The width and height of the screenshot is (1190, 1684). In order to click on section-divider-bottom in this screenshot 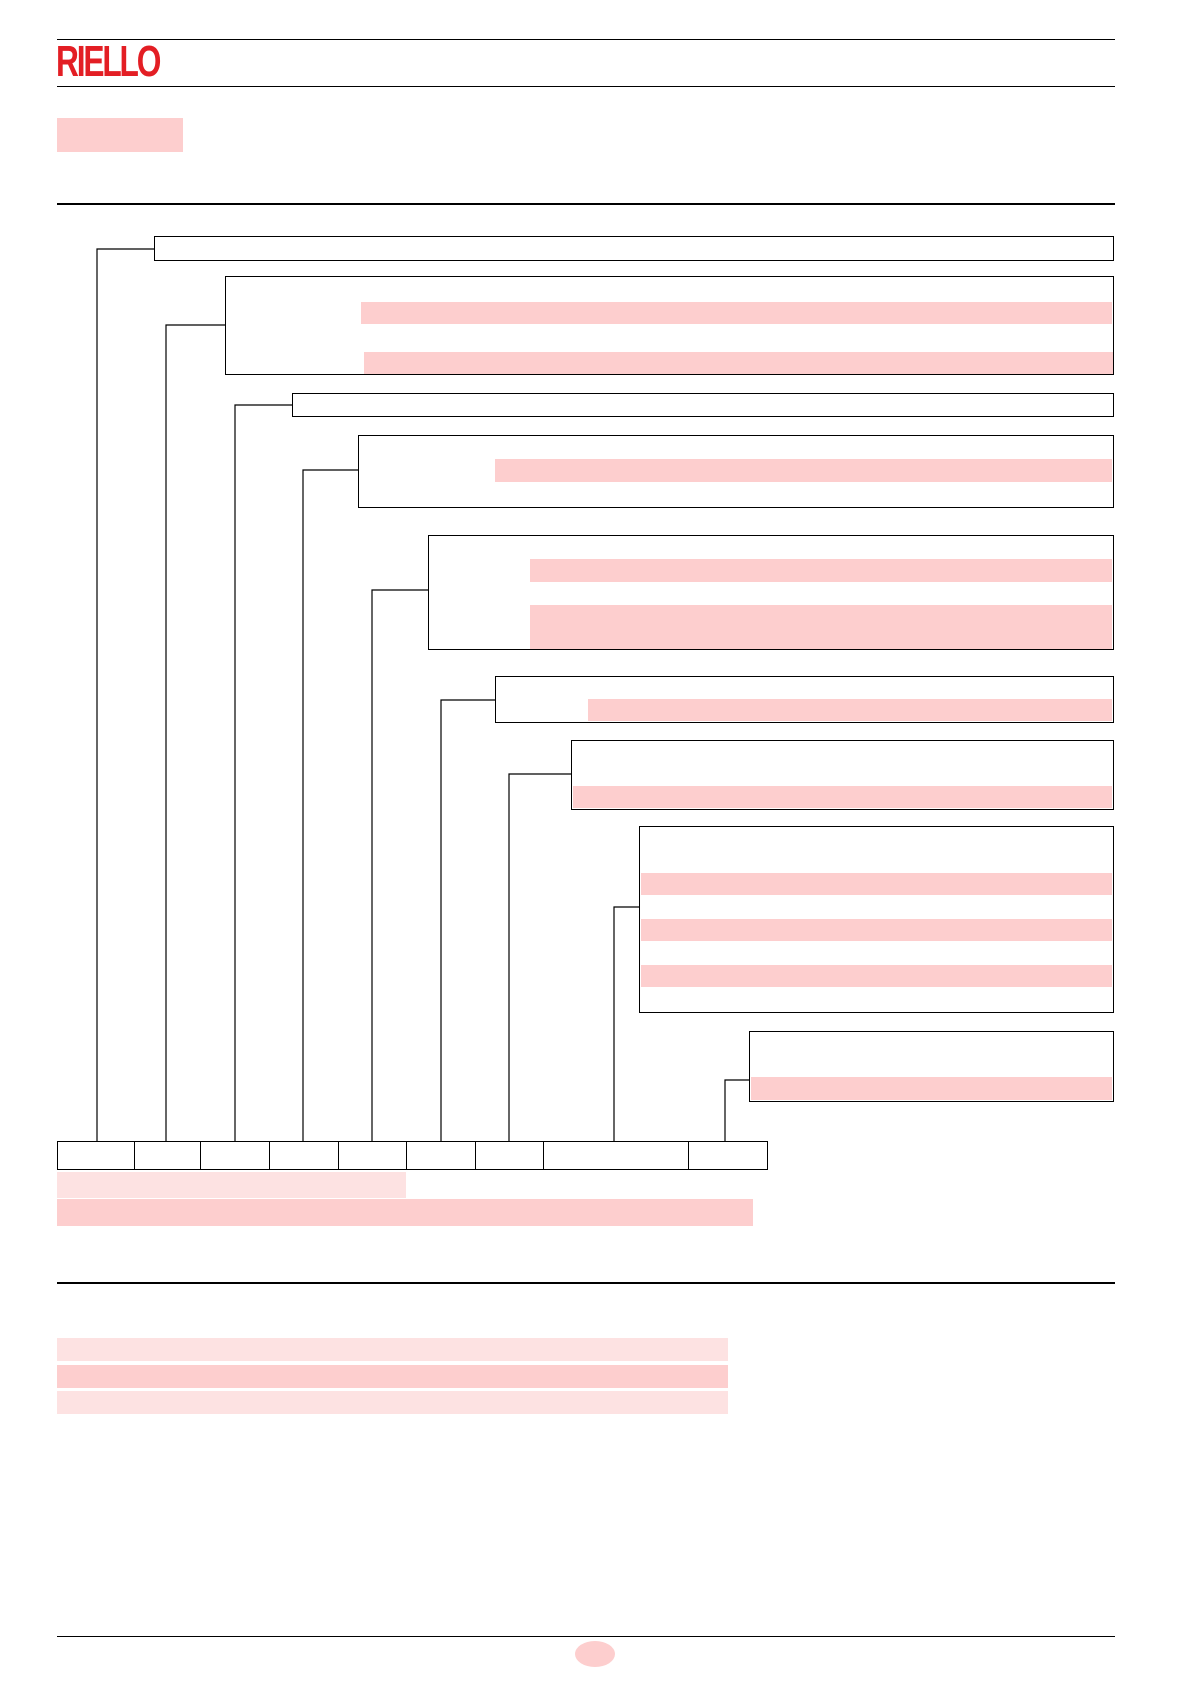, I will do `click(586, 1283)`.